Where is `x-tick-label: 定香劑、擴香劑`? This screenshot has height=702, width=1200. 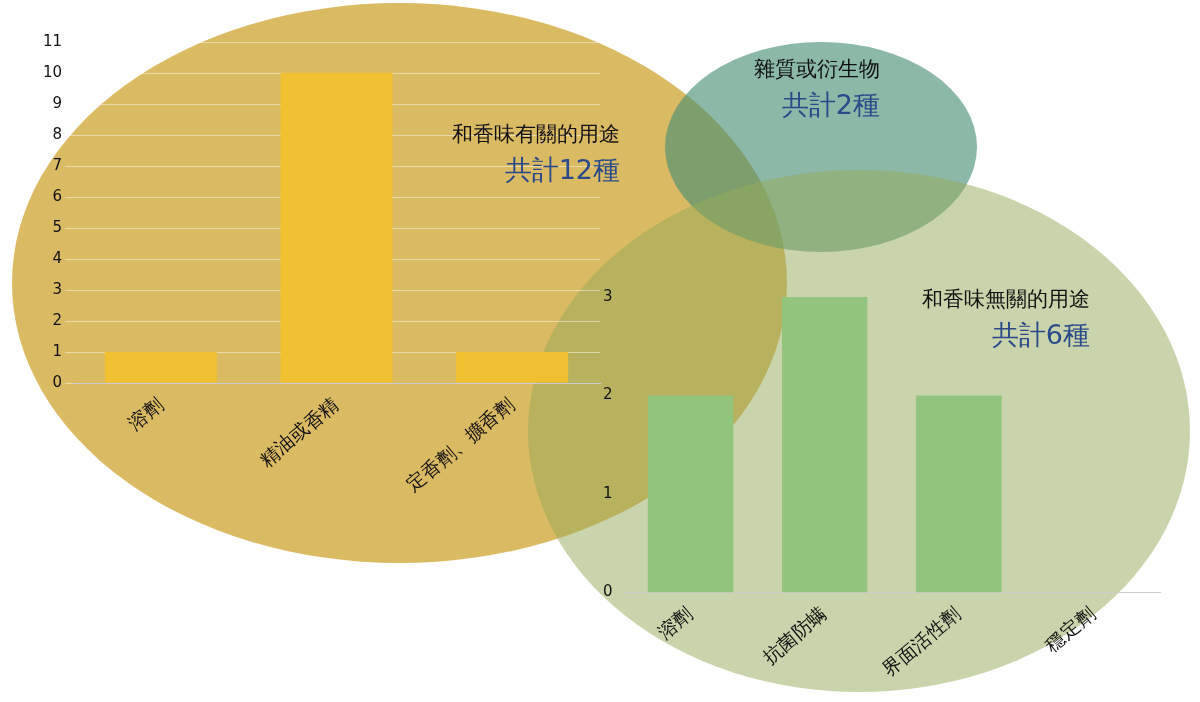
x-tick-label: 定香劑、擴香劑 is located at coordinates (459, 444).